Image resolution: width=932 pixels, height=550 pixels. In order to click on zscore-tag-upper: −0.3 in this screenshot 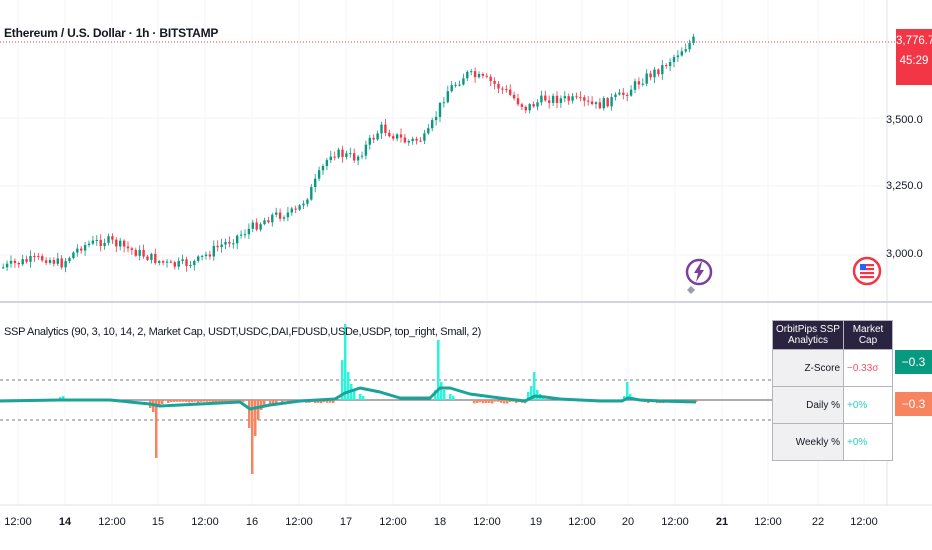, I will do `click(913, 362)`.